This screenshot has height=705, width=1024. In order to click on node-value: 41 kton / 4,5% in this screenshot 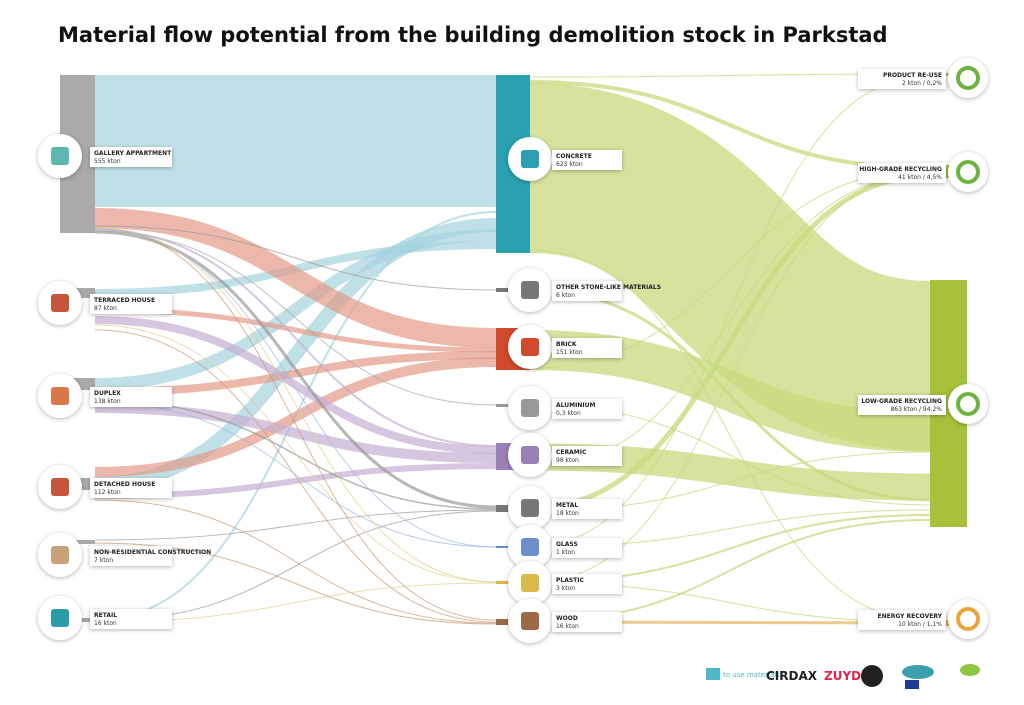, I will do `click(920, 177)`.